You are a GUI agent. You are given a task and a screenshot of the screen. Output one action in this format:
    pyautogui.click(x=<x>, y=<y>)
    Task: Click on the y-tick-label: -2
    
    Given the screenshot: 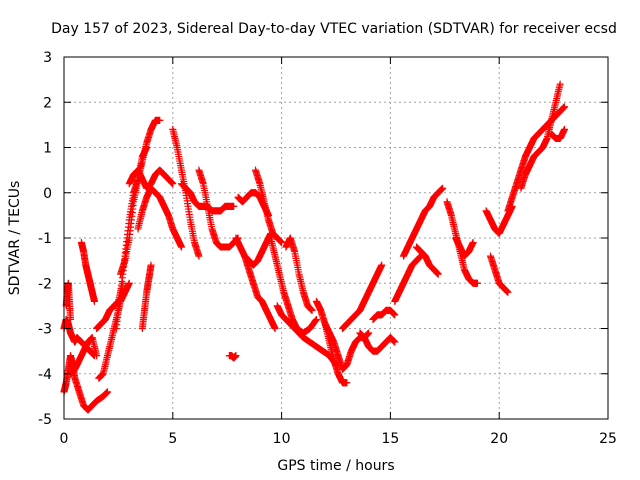 What is the action you would take?
    pyautogui.click(x=45, y=284)
    